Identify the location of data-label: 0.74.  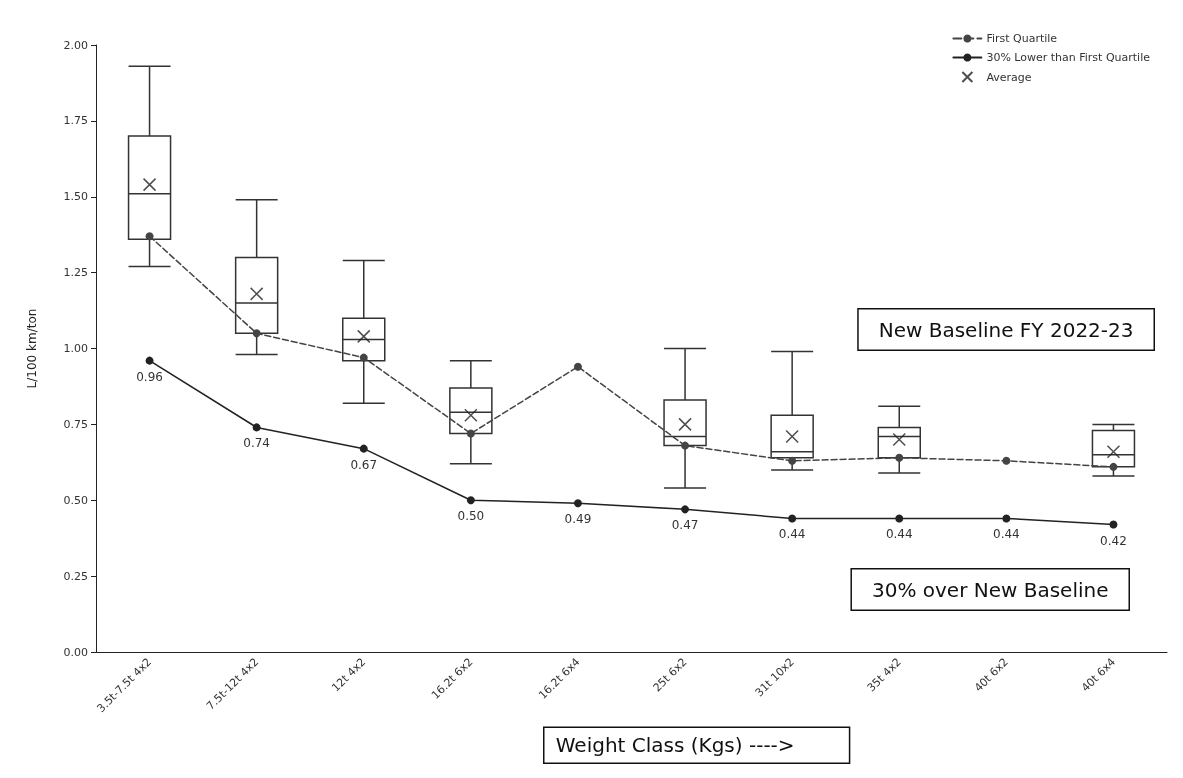
(257, 443).